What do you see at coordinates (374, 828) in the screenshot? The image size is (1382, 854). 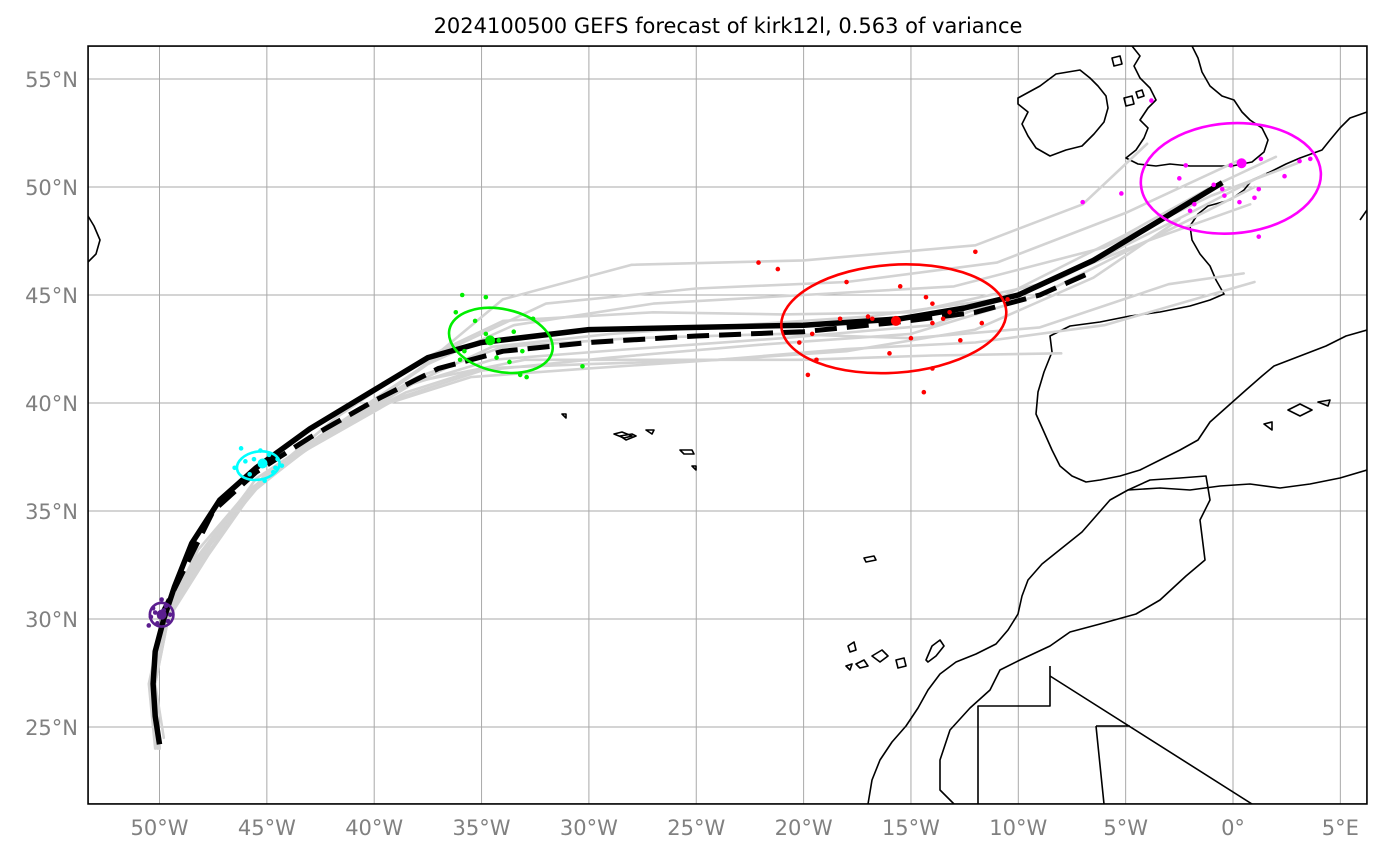 I see `lon-label: 40°W` at bounding box center [374, 828].